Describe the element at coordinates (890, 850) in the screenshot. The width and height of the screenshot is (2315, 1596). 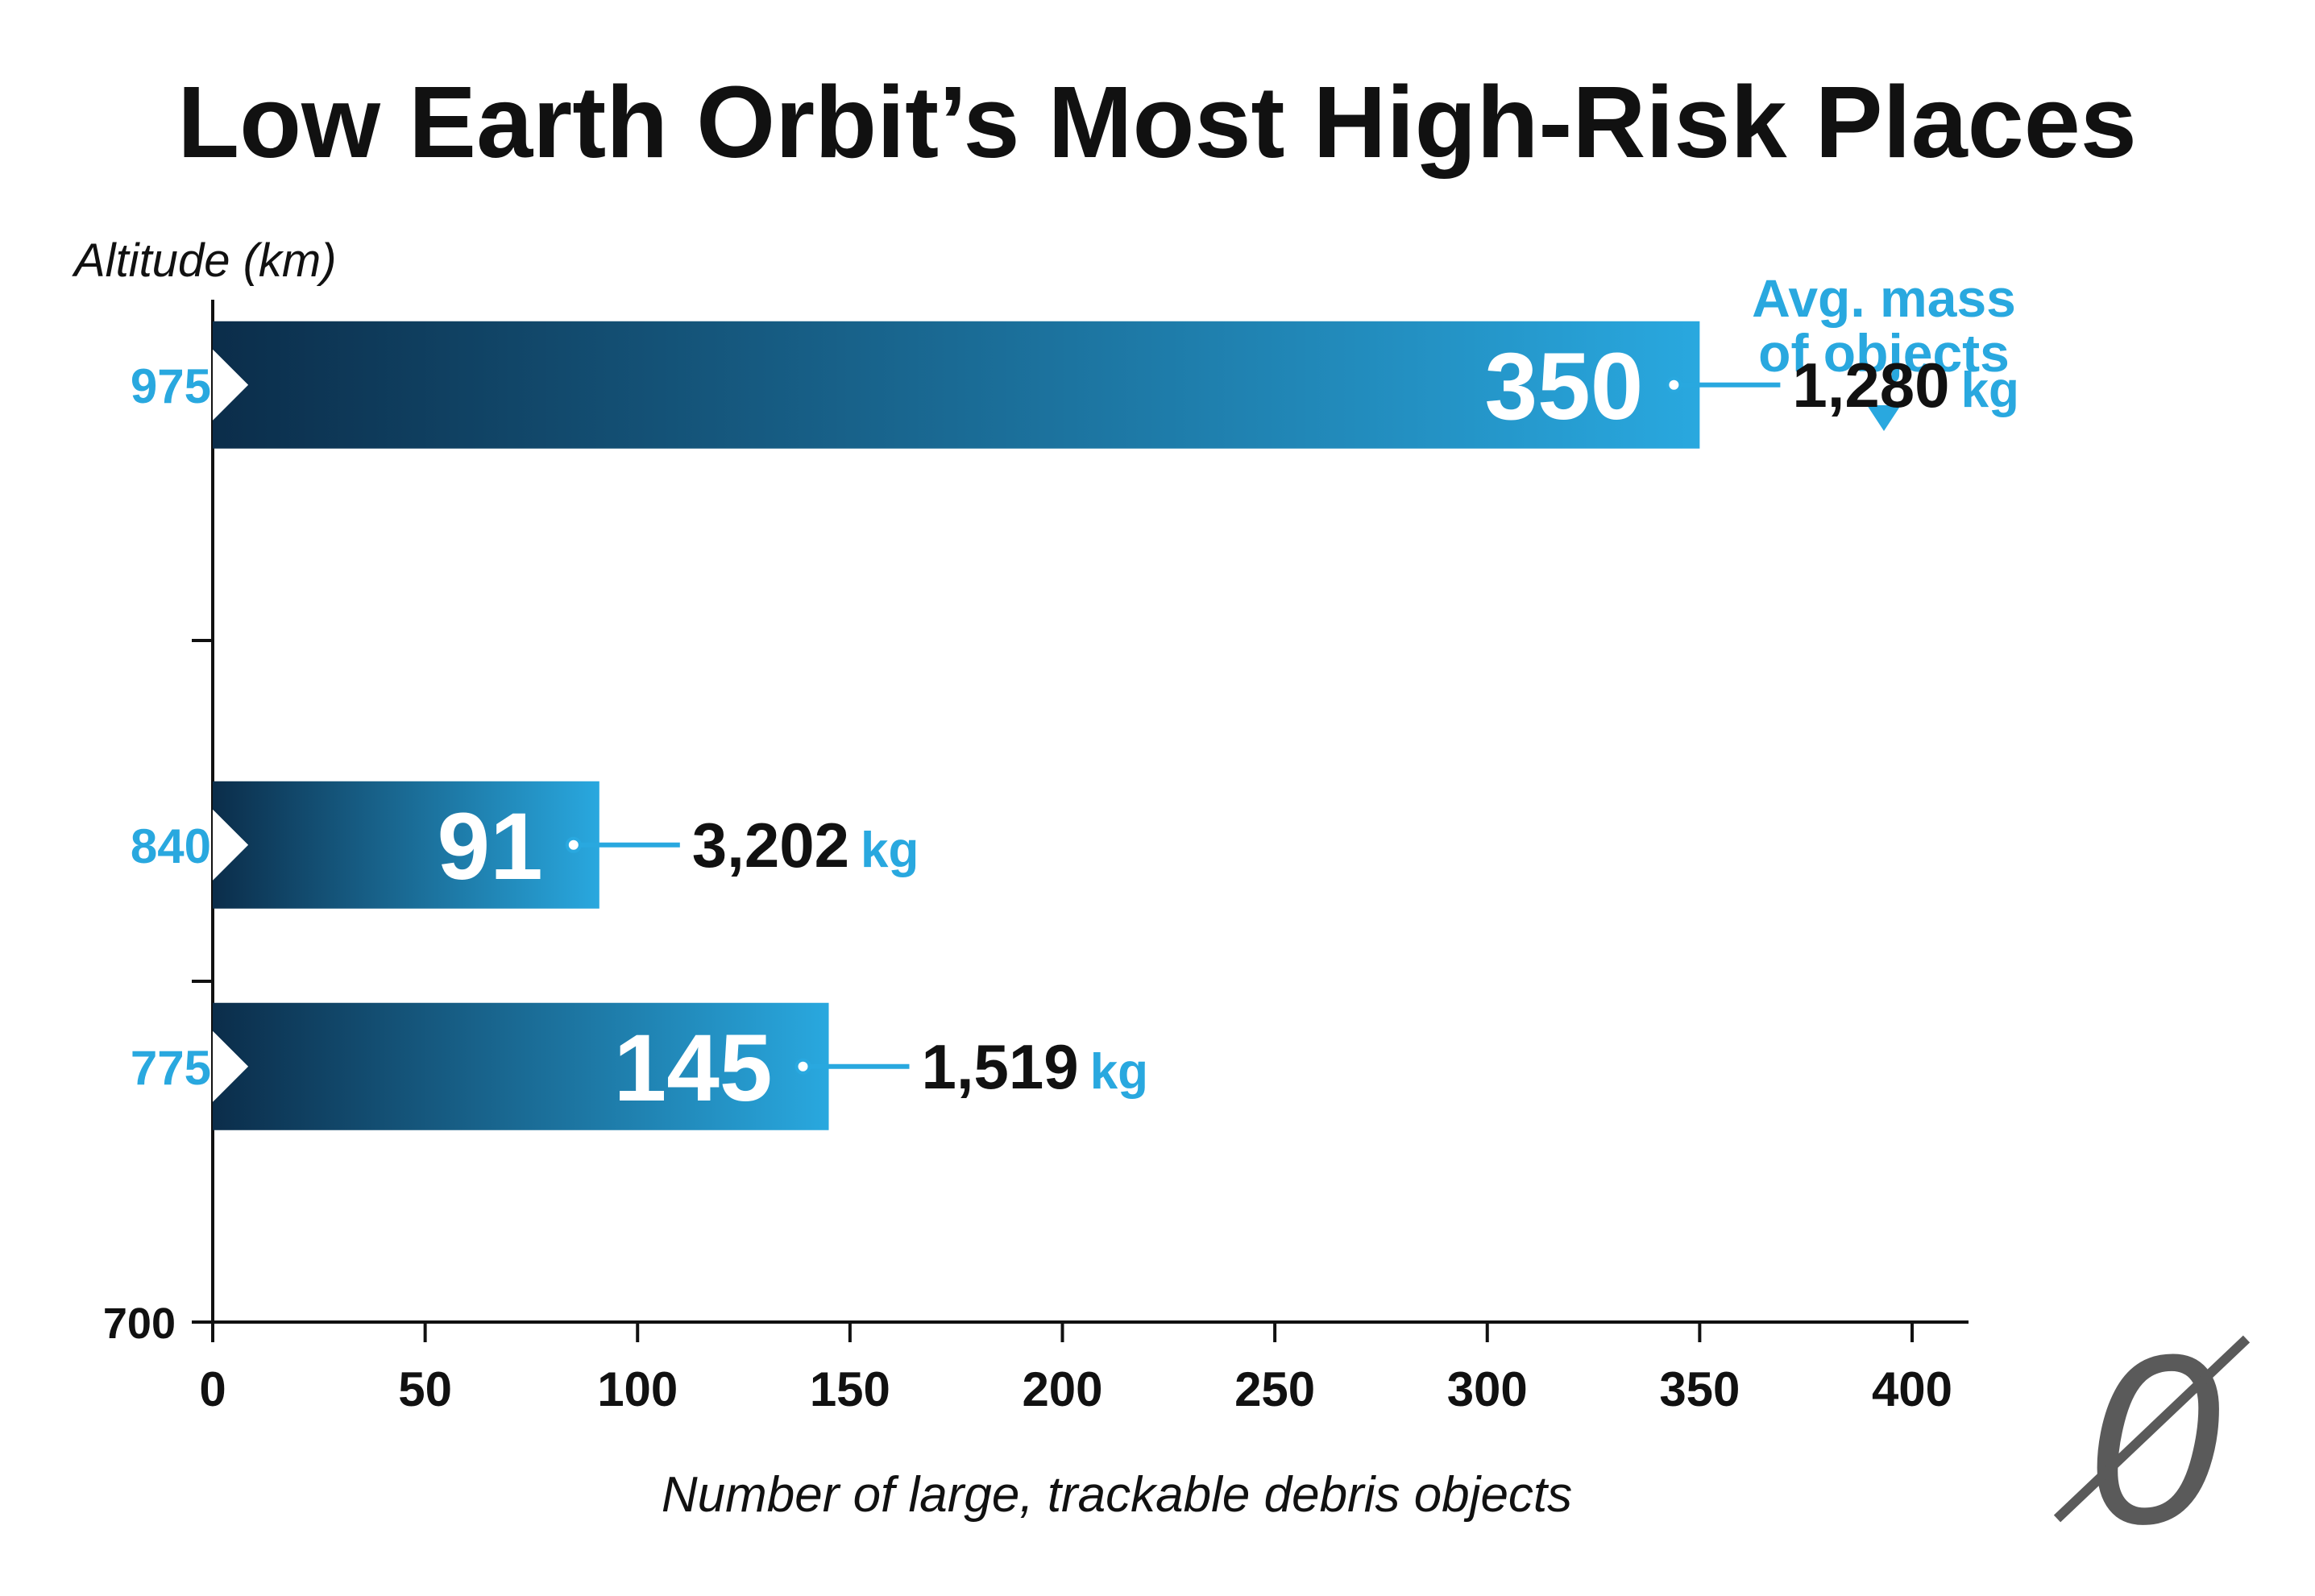
I see `mass-unit-840: kg` at that location.